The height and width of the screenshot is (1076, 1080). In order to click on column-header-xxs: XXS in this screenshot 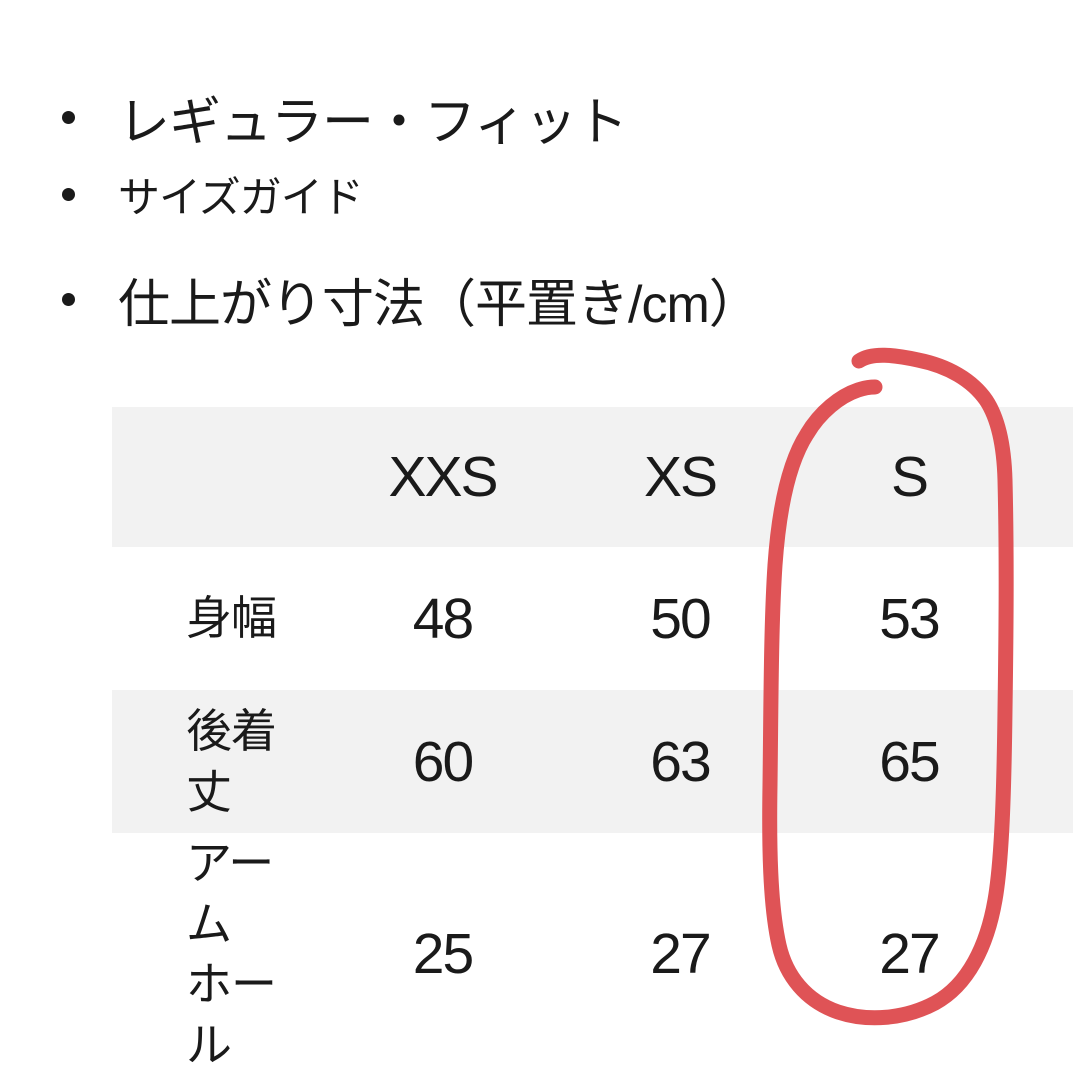, I will do `click(443, 477)`.